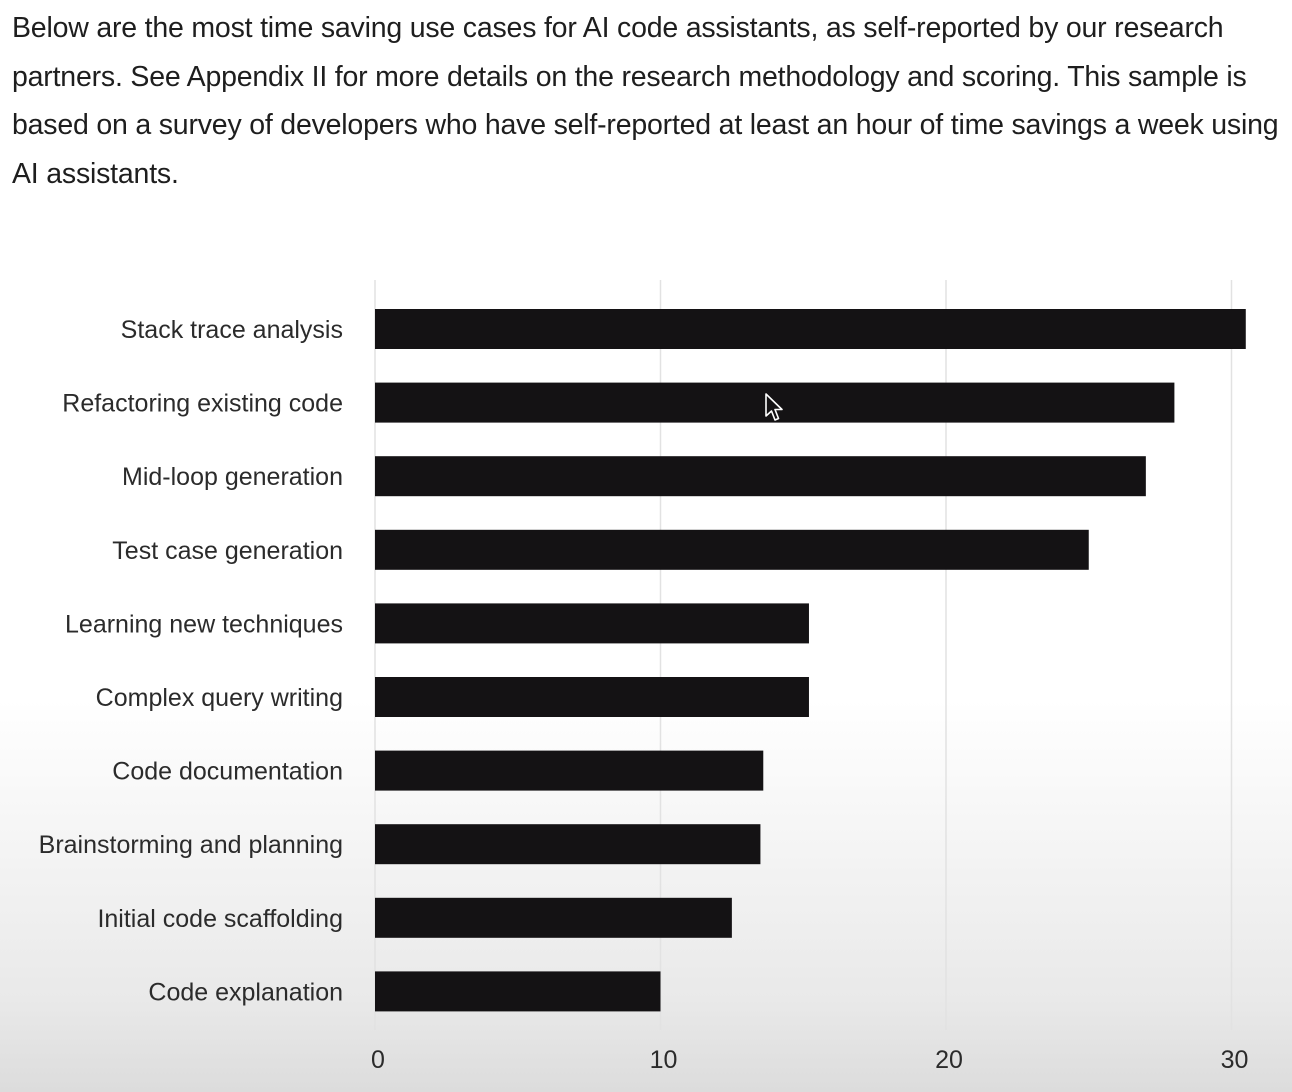 This screenshot has height=1092, width=1292. Describe the element at coordinates (774, 407) in the screenshot. I see `mouse-cursor-icon` at that location.